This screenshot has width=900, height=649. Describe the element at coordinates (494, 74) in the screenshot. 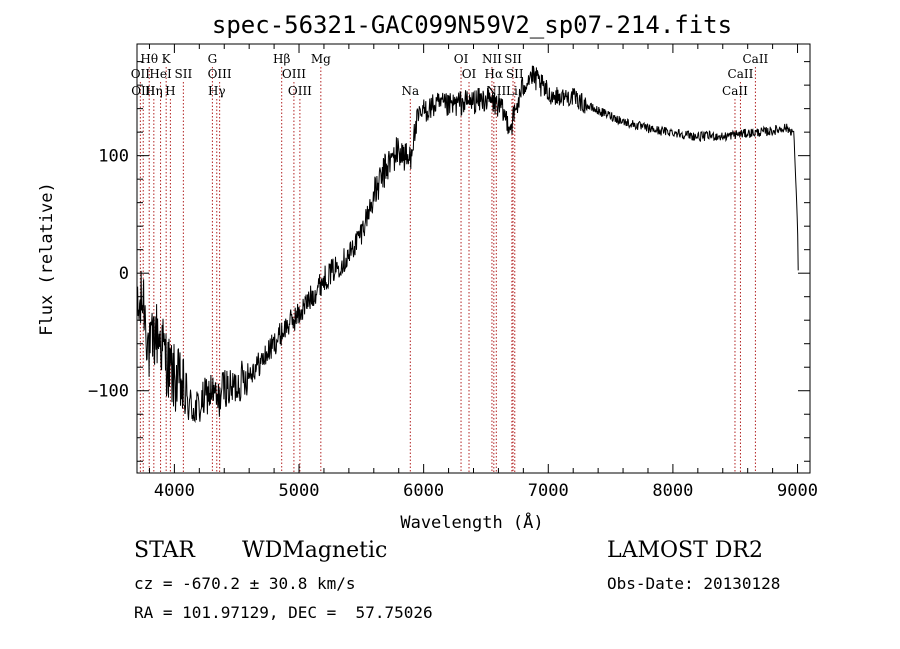

I see `line-marker-label: Hα` at that location.